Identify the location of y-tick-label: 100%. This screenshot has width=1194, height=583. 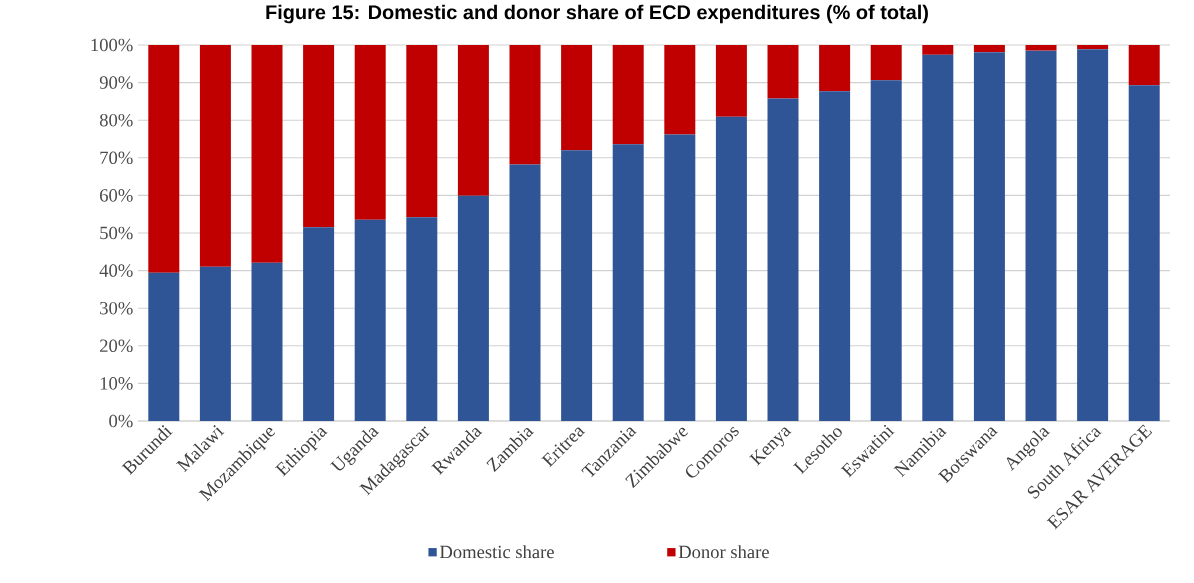
(112, 45).